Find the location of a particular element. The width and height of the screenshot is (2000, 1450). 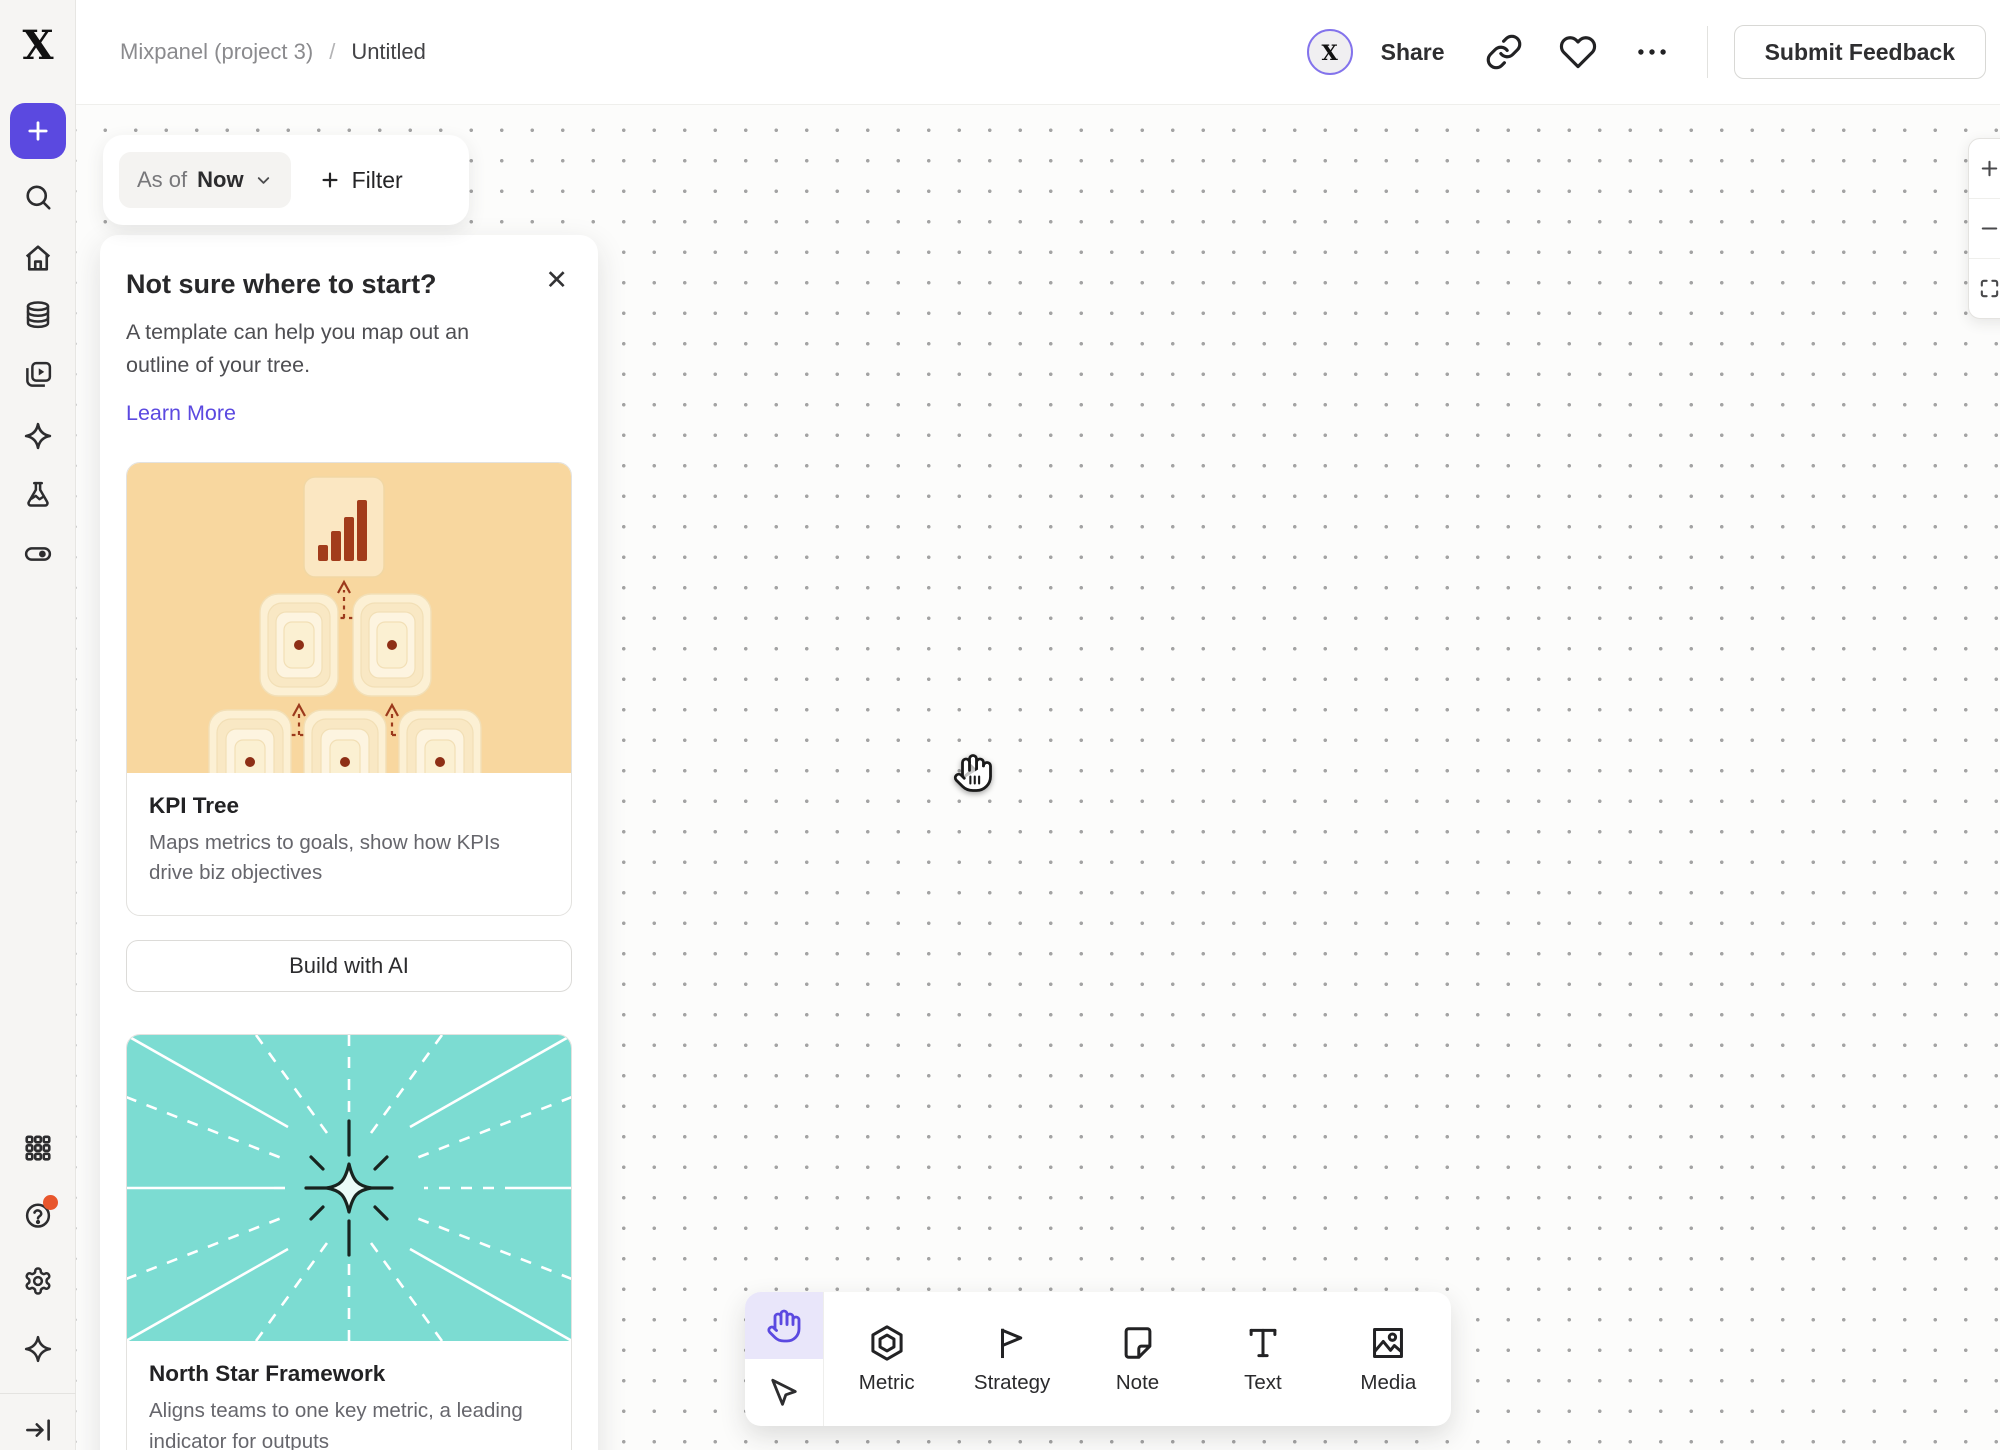

ai-sparkle-icon is located at coordinates (38, 1349).